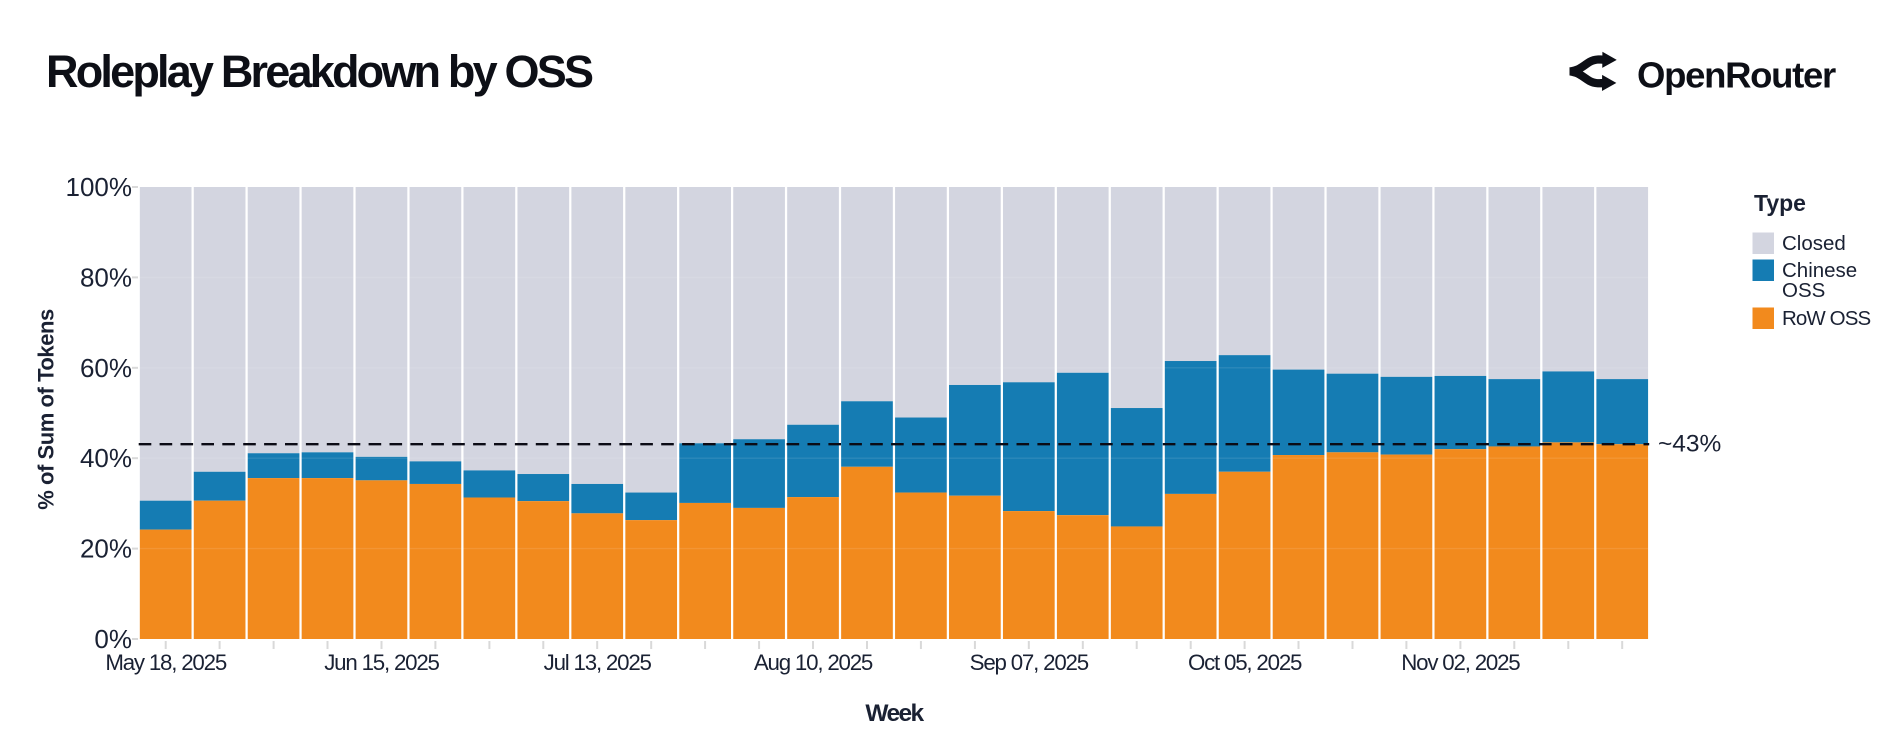 The width and height of the screenshot is (1878, 730). What do you see at coordinates (1814, 243) in the screenshot?
I see `svg-text: Closed` at bounding box center [1814, 243].